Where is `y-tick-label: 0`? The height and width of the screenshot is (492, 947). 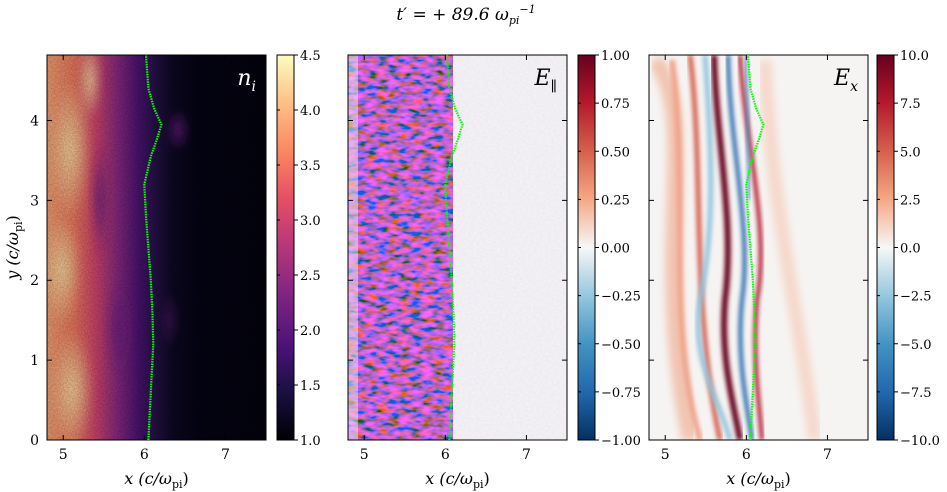
y-tick-label: 0 is located at coordinates (34, 441).